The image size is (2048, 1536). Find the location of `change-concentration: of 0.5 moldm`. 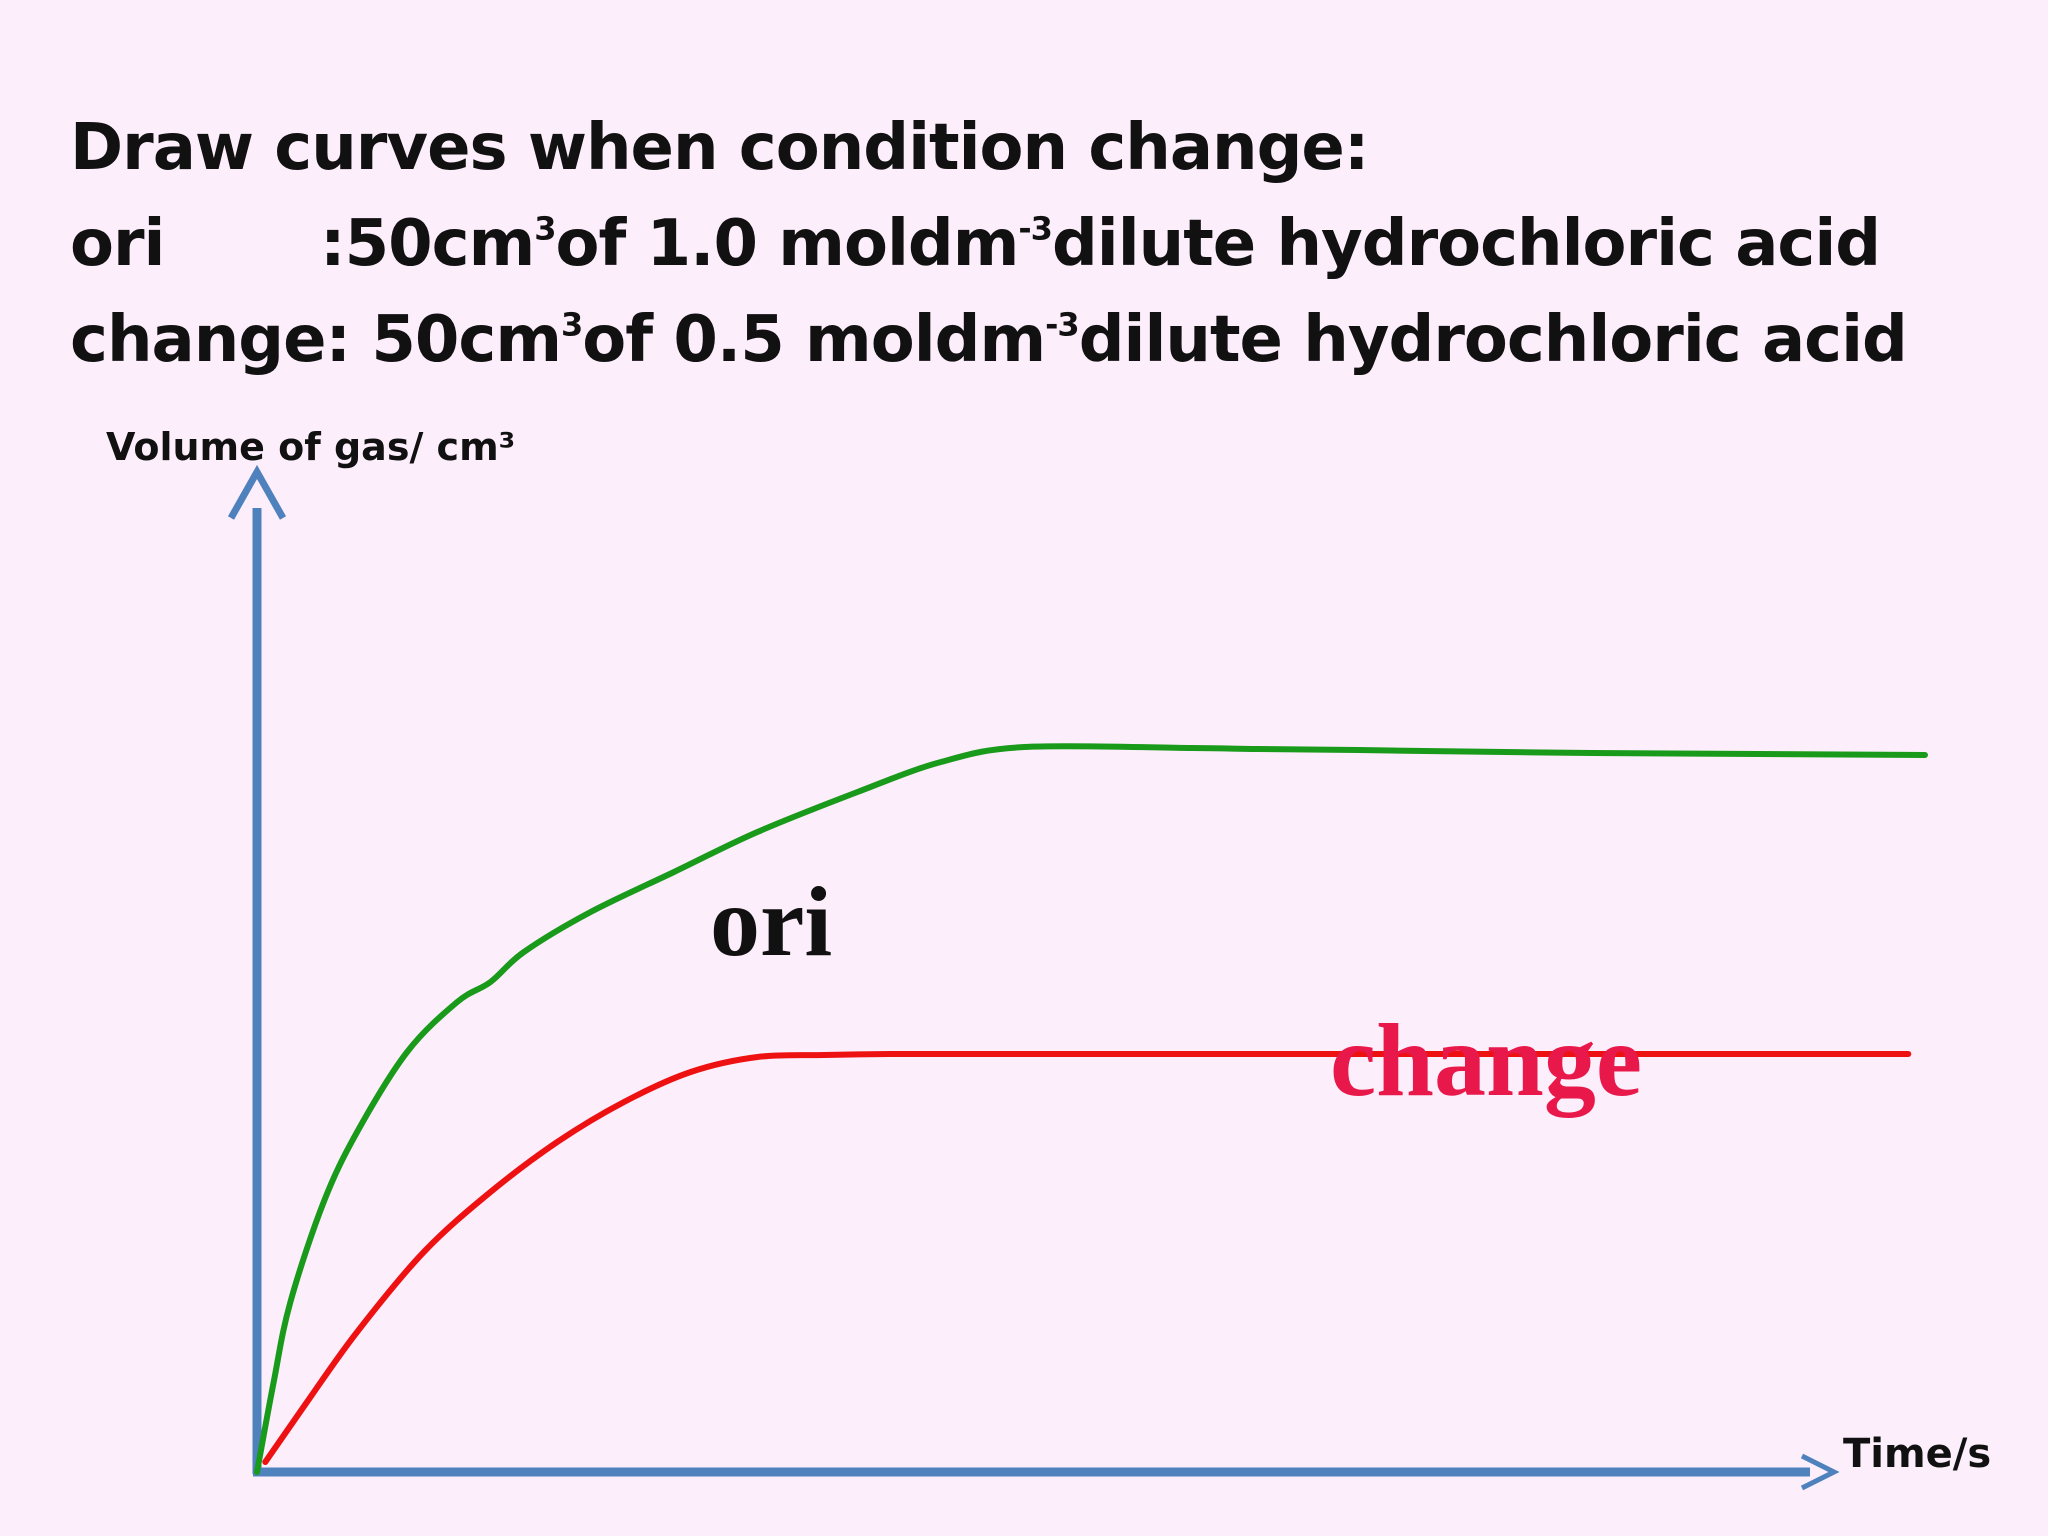

change-concentration: of 0.5 moldm is located at coordinates (814, 340).